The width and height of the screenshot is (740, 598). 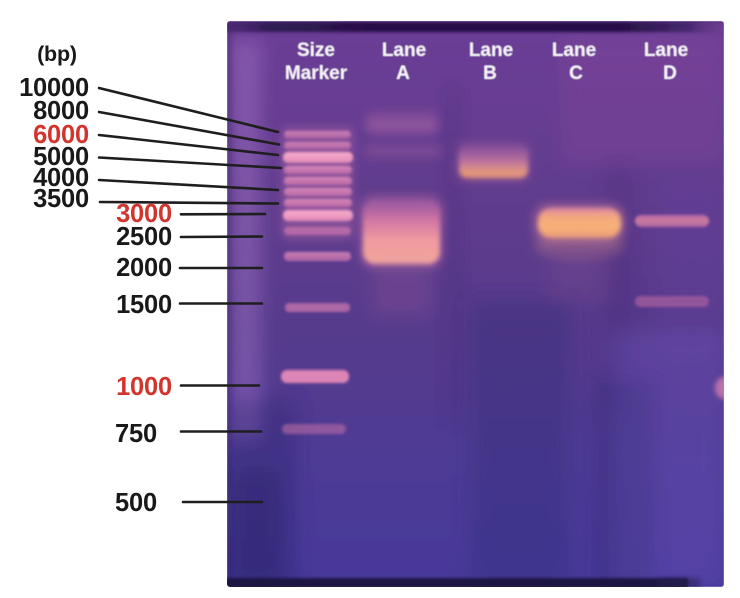 What do you see at coordinates (144, 305) in the screenshot?
I see `svg-text: 1500` at bounding box center [144, 305].